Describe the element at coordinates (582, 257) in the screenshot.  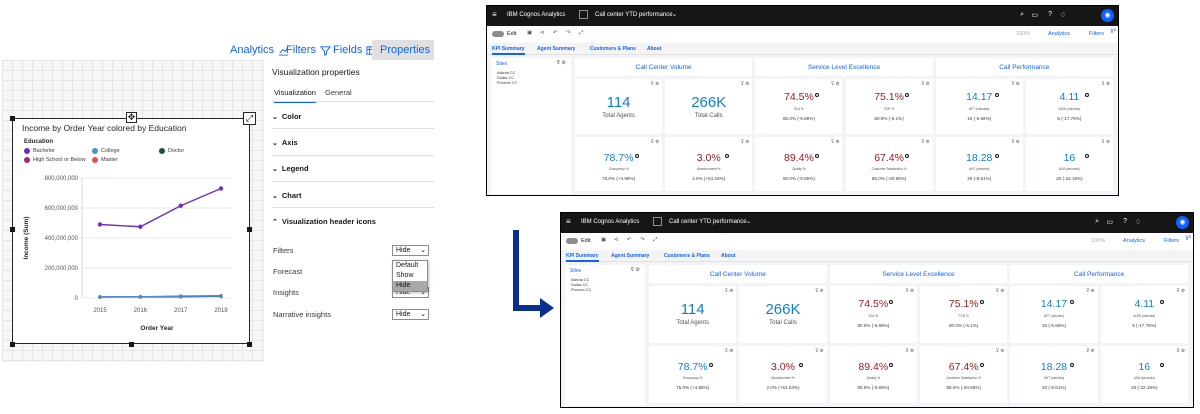
I see `tab-kpi-summary: KPI Summary` at that location.